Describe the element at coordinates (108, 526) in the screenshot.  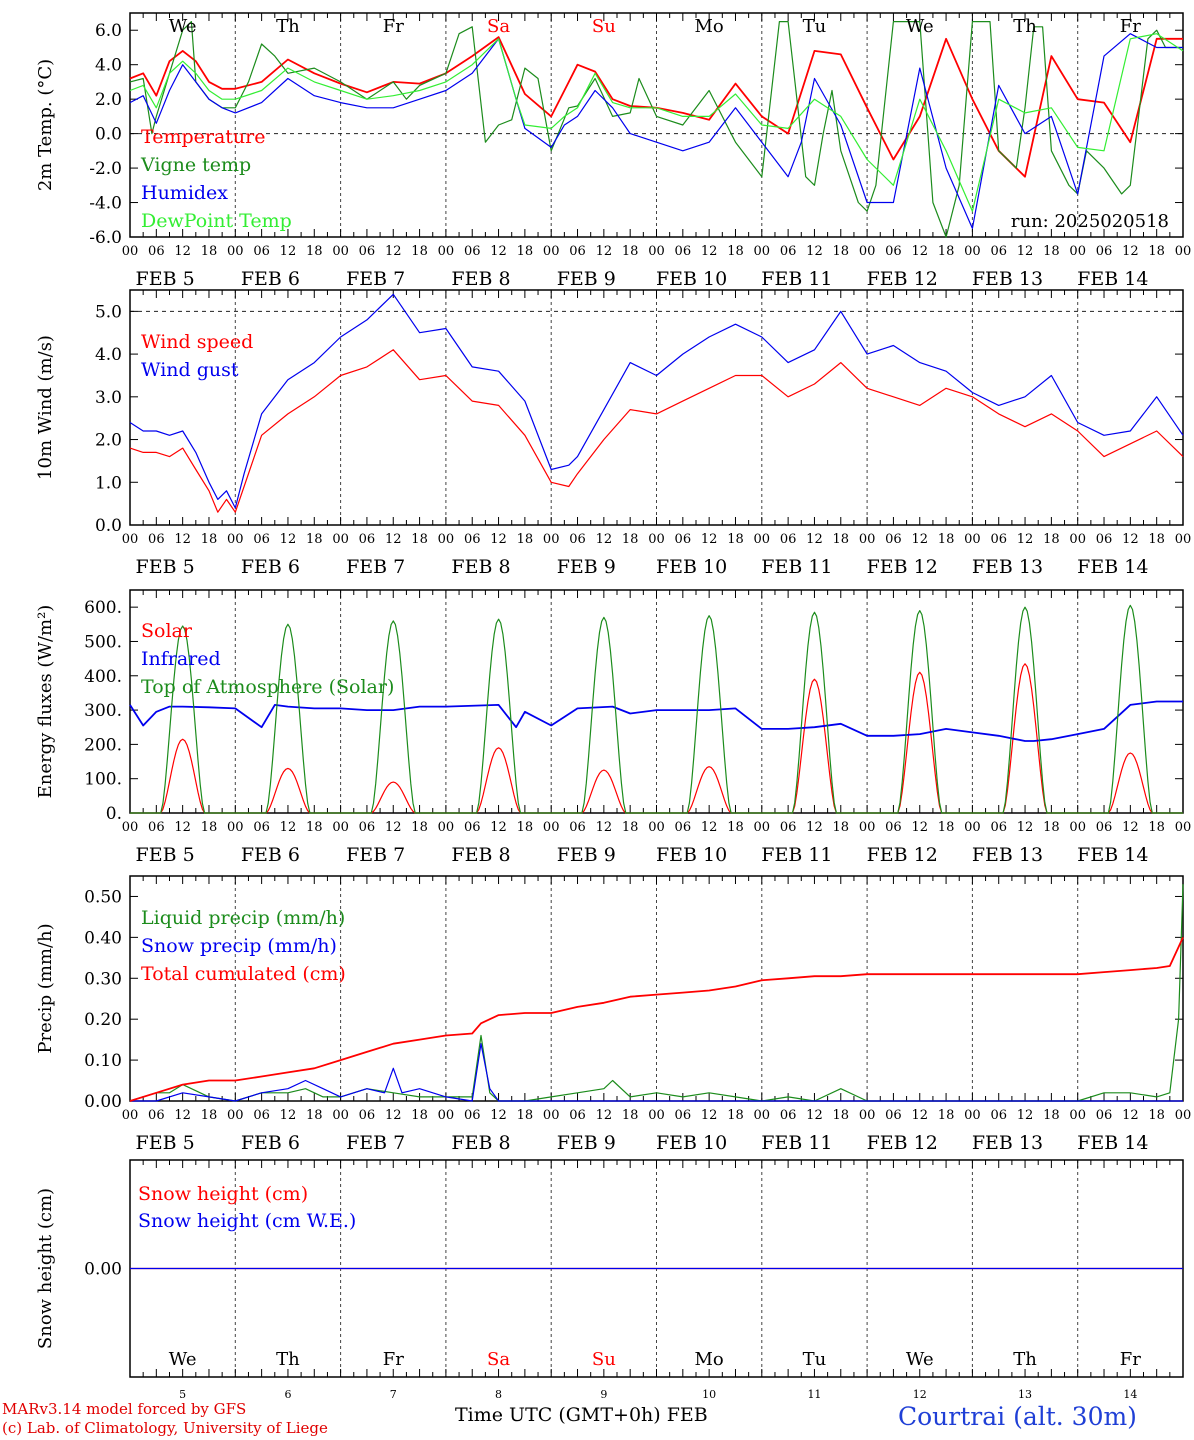
I see `y-tick-label: 0.0` at that location.